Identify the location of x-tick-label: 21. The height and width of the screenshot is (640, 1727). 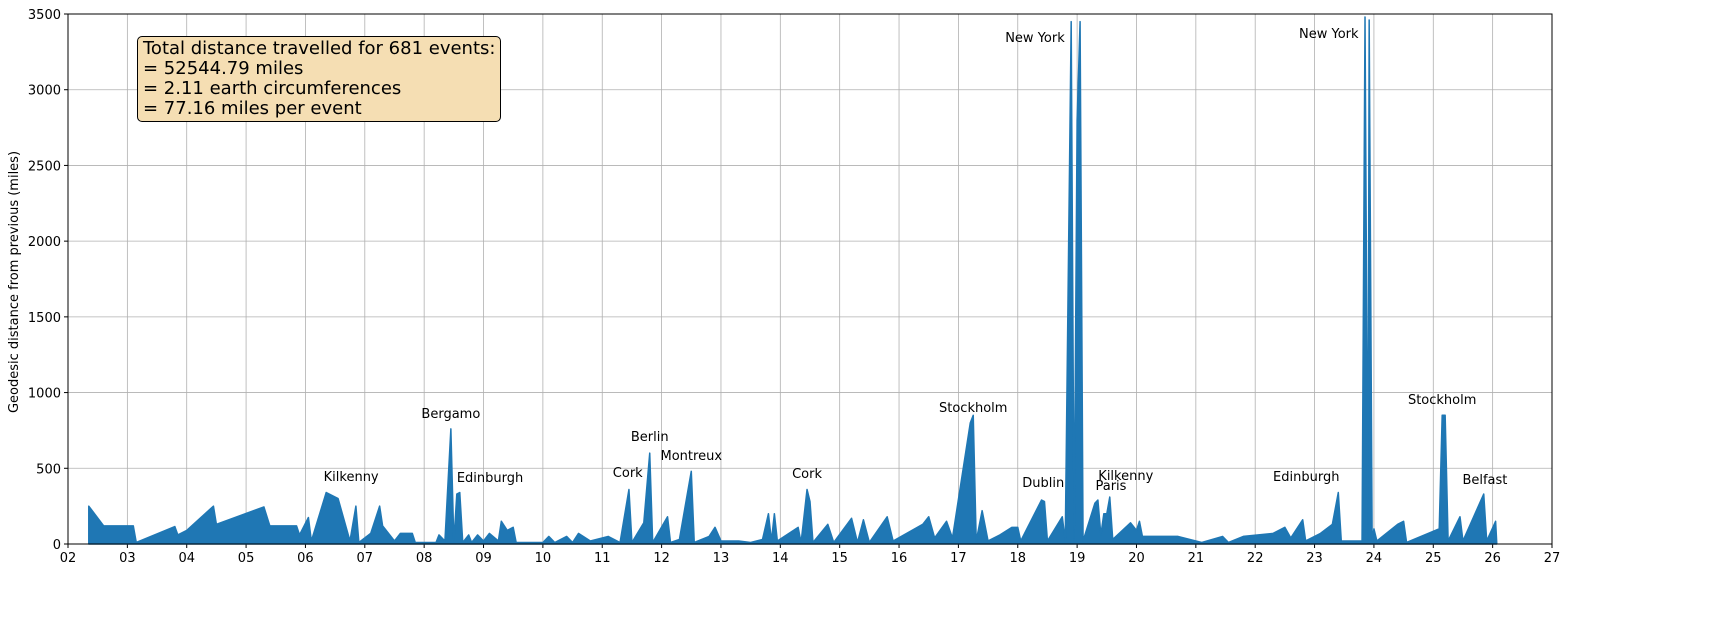
(1196, 558).